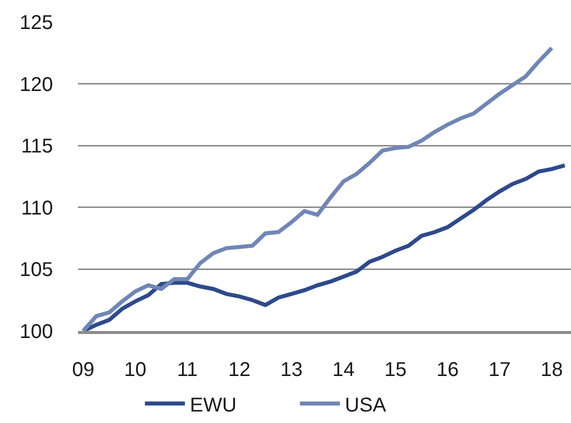 The height and width of the screenshot is (423, 571). I want to click on x-tick-label: 14, so click(343, 370).